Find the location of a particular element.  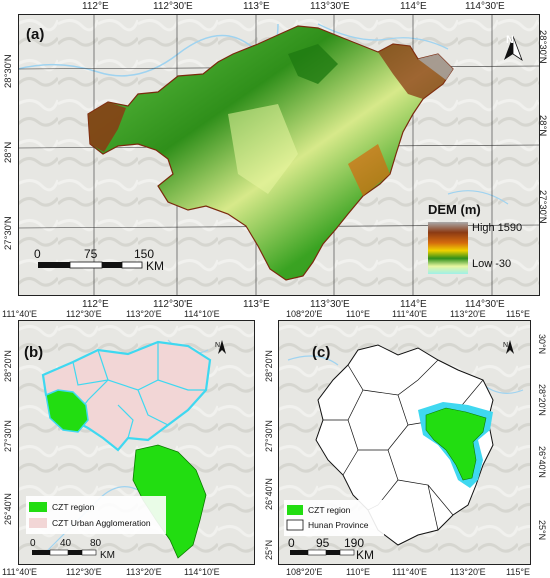

panel-c-label: (c) is located at coordinates (321, 352).